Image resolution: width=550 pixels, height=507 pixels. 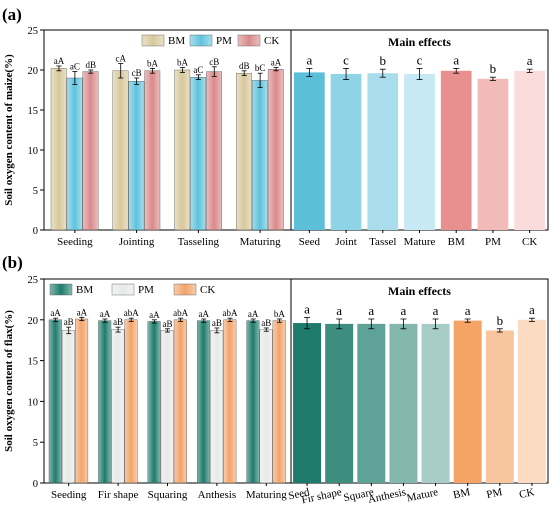 I want to click on legend-swatch-ck, so click(x=185, y=289).